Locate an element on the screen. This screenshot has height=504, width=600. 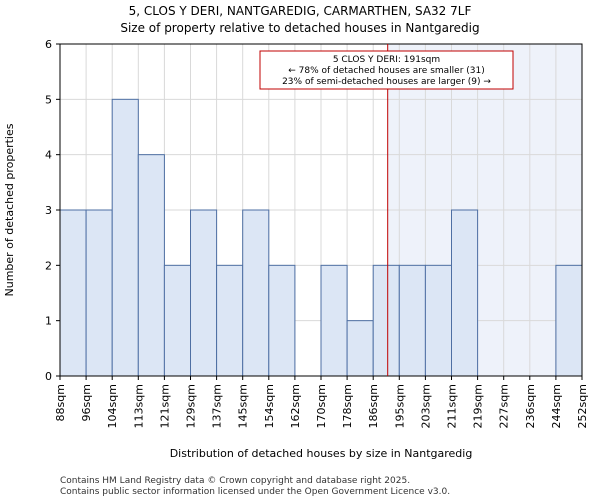
x-tick-label: 104sqm is located at coordinates (112, 406).